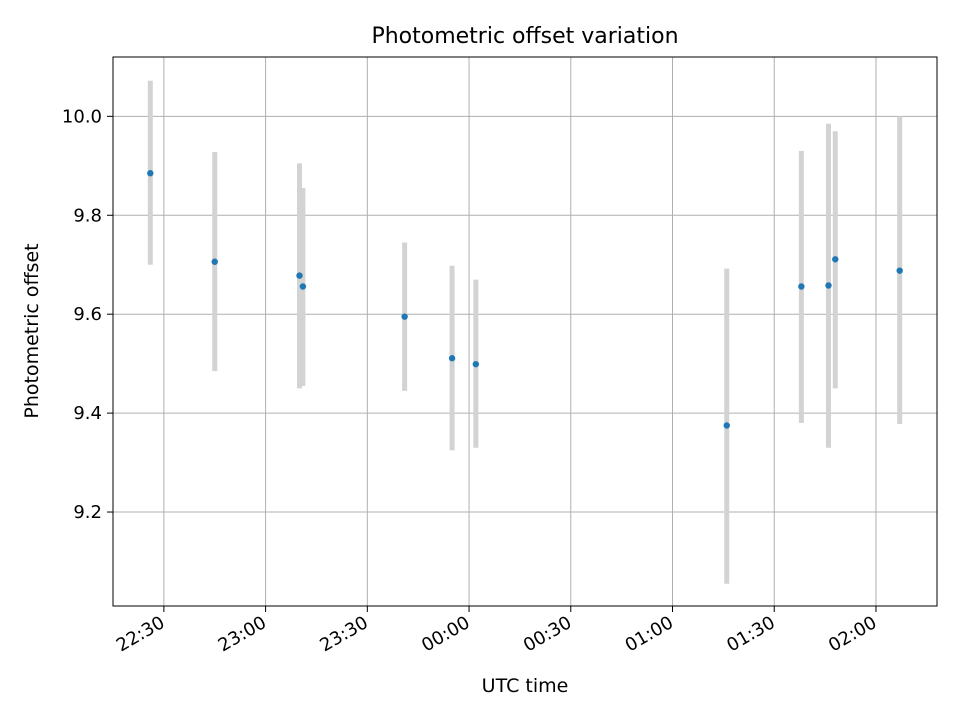 The height and width of the screenshot is (720, 960). I want to click on x-axis-label: UTC time, so click(525, 686).